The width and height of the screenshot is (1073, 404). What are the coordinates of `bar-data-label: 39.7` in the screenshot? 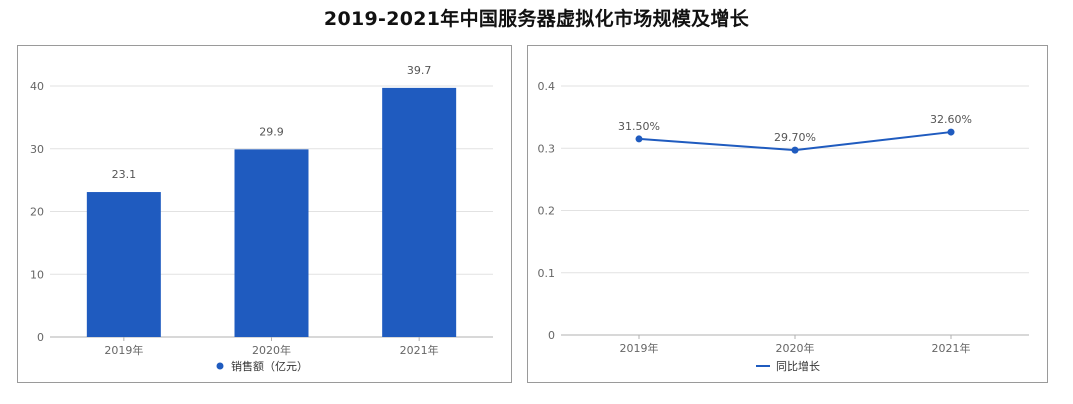 It's located at (419, 70).